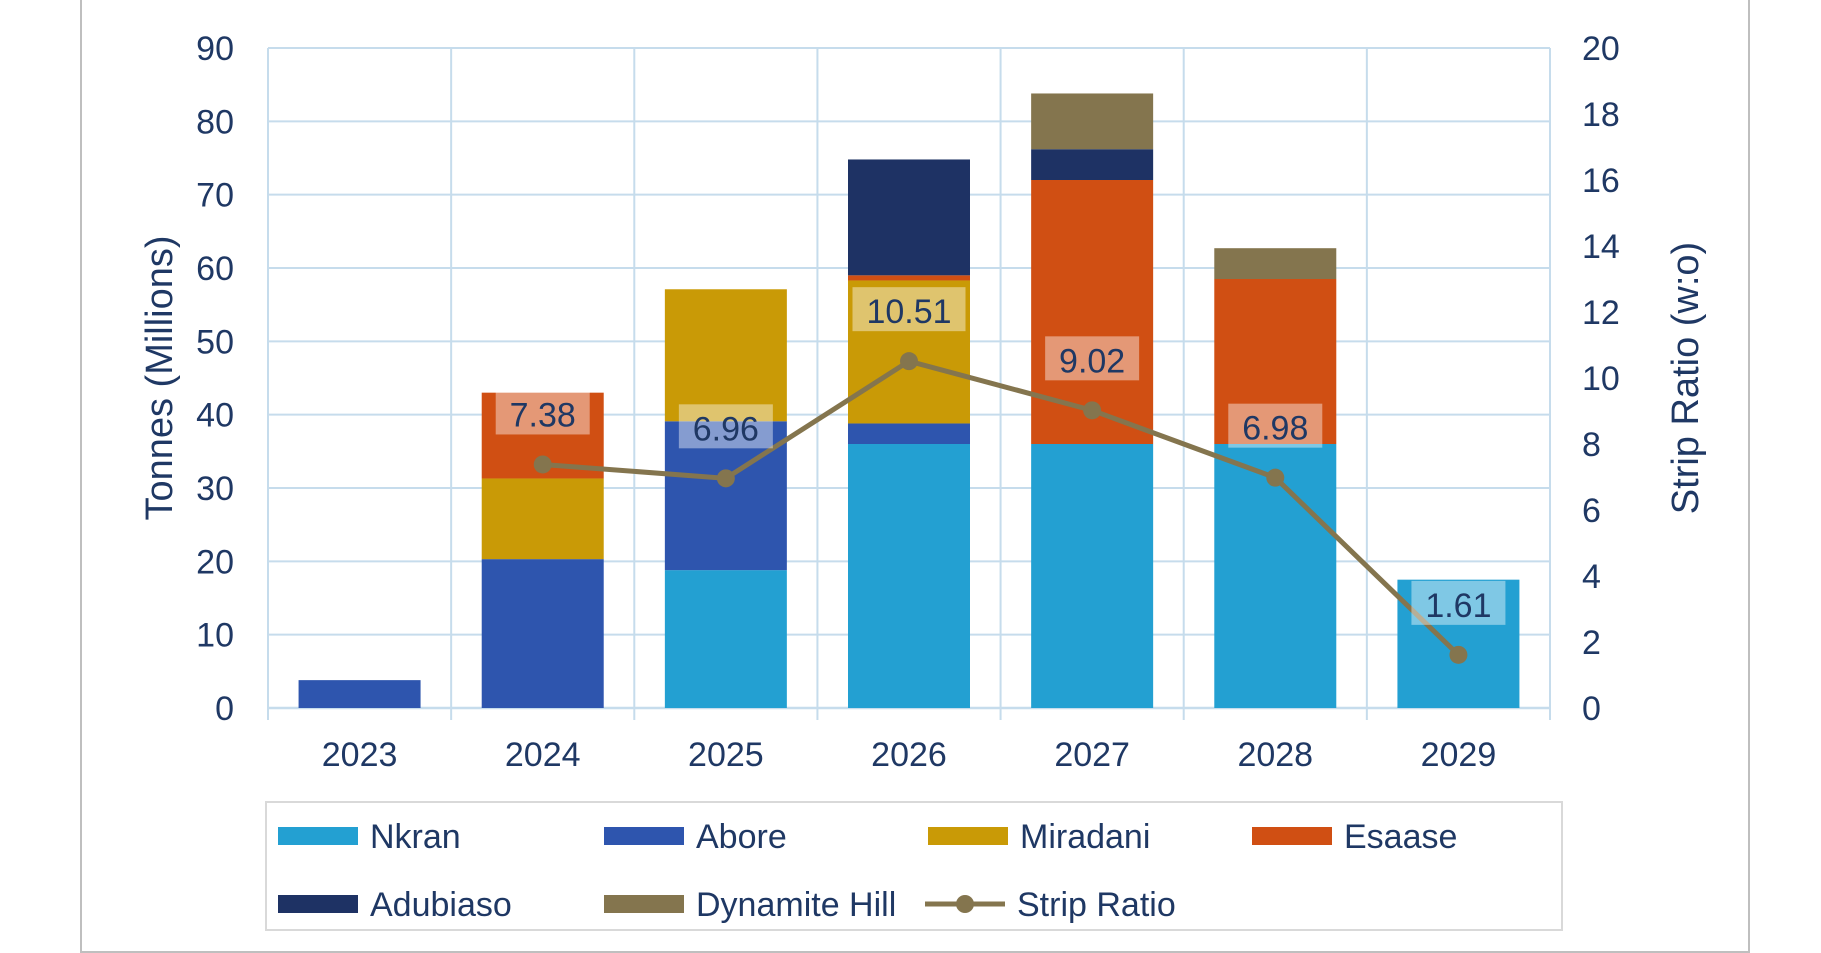 This screenshot has height=953, width=1821. What do you see at coordinates (1092, 576) in the screenshot?
I see `bar-nkran-2027` at bounding box center [1092, 576].